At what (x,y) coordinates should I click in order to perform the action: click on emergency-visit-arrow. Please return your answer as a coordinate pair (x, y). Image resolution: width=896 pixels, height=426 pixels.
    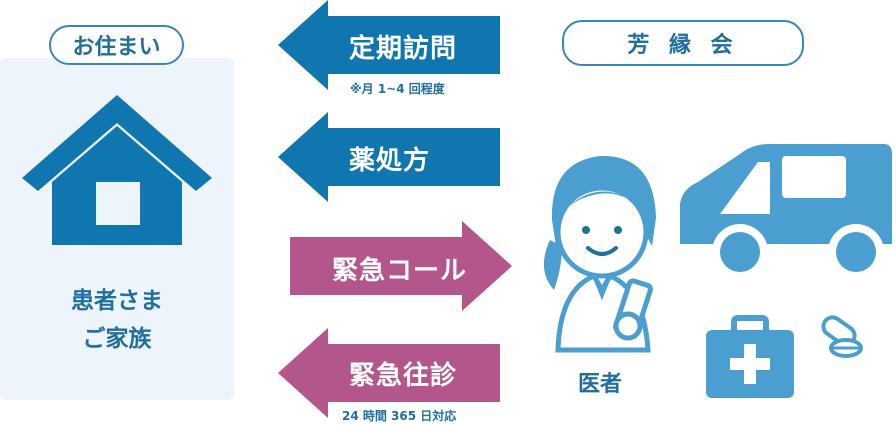
    Looking at the image, I should click on (389, 373).